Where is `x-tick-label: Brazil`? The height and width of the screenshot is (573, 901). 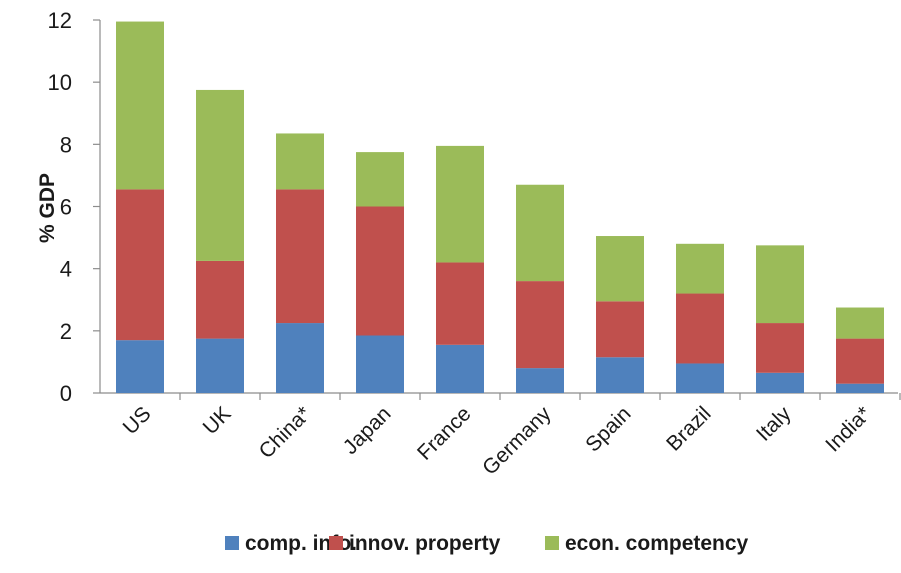 x-tick-label: Brazil is located at coordinates (688, 428).